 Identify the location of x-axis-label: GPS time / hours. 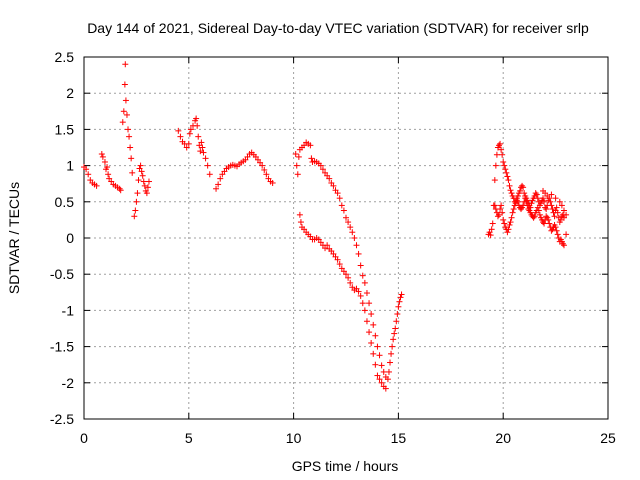
(345, 466).